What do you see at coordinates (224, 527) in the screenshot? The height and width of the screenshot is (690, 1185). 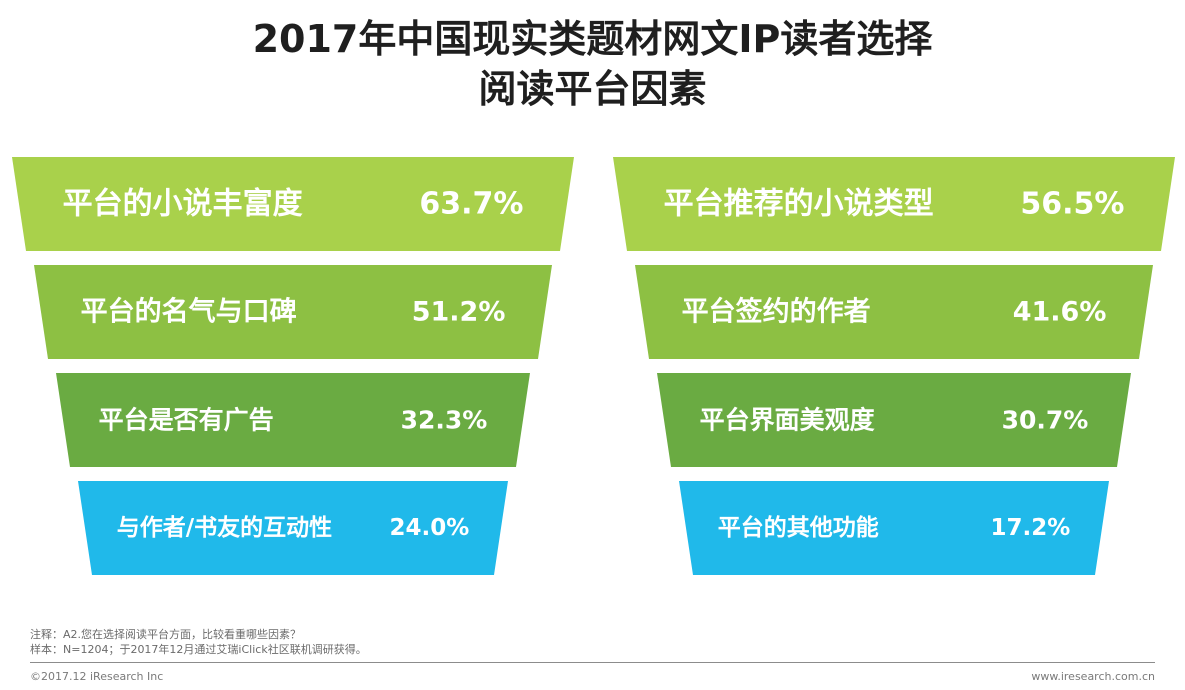 I see `funnel-category-label: 与作者/书友的互动性` at bounding box center [224, 527].